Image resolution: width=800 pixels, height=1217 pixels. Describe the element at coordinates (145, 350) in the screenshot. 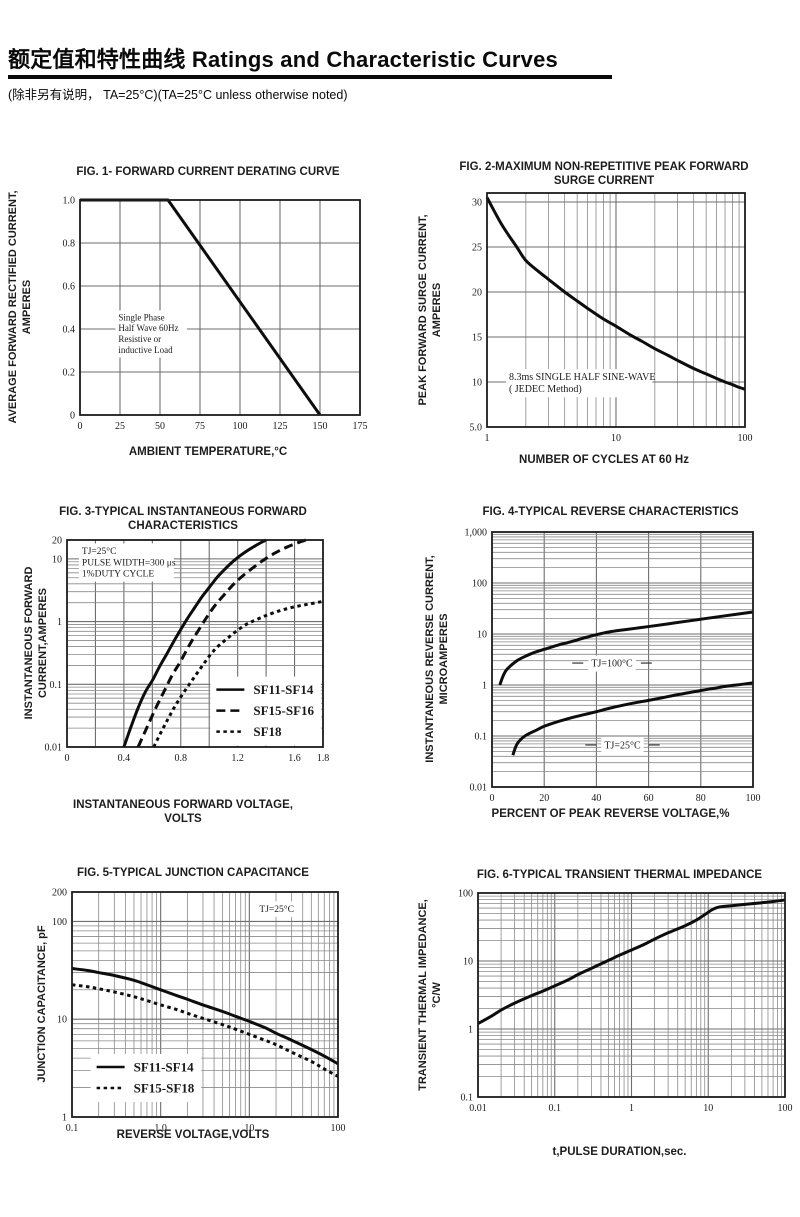

I see `svg-text: inductive Load` at that location.